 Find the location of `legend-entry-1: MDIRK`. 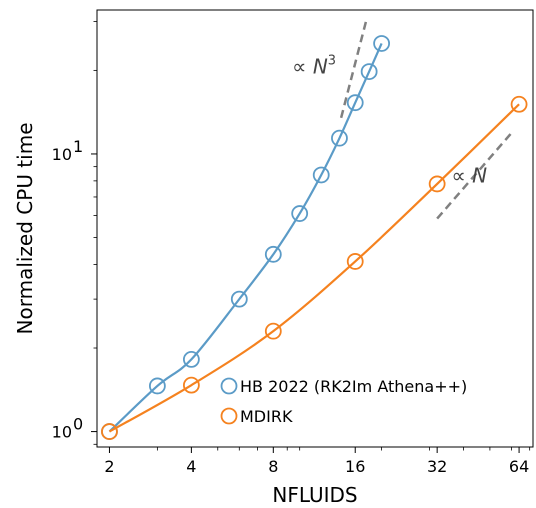

legend-entry-1: MDIRK is located at coordinates (266, 416).